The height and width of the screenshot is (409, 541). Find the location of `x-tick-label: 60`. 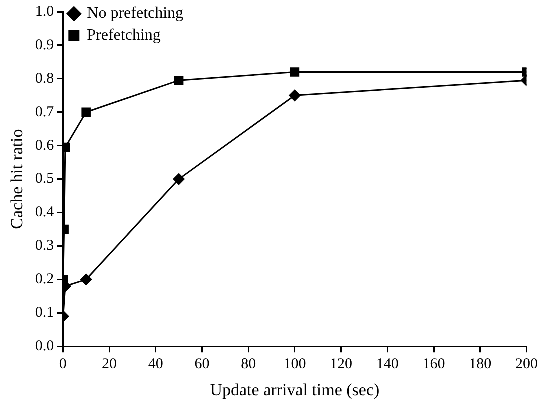

x-tick-label: 60 is located at coordinates (202, 364).